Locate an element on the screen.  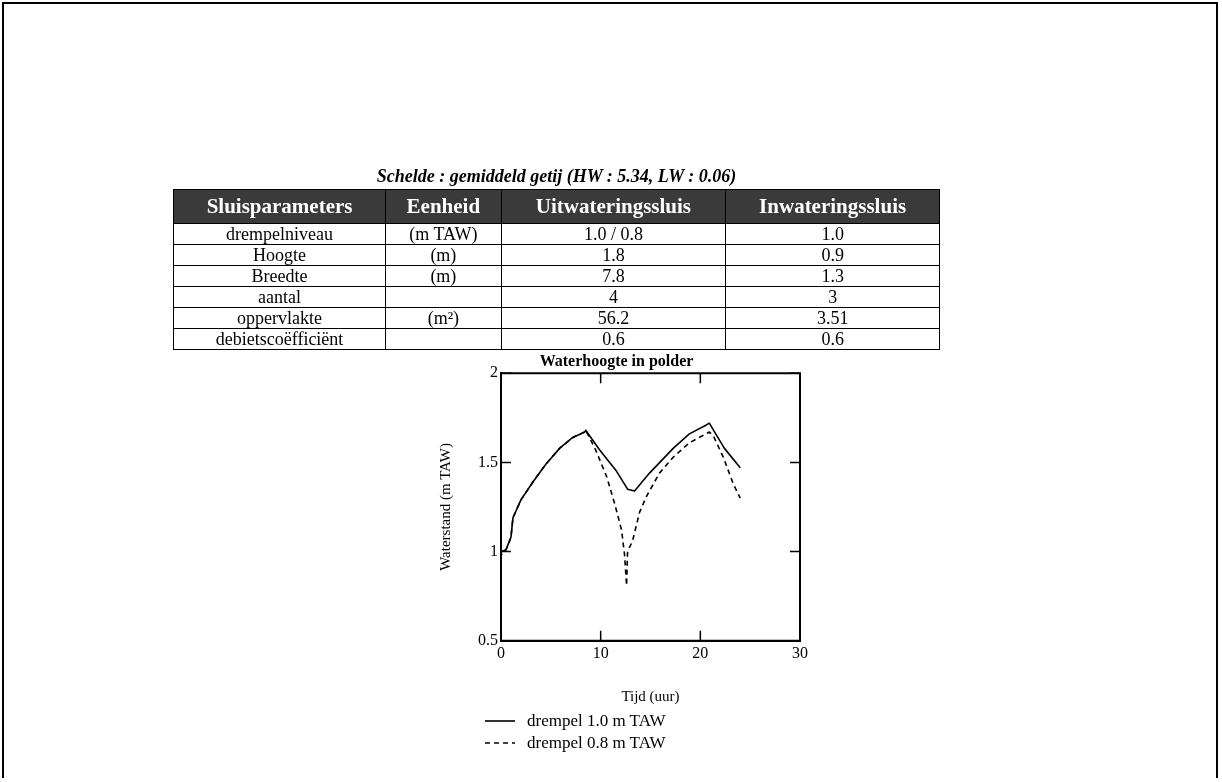
text: 7.8 is located at coordinates (613, 276).